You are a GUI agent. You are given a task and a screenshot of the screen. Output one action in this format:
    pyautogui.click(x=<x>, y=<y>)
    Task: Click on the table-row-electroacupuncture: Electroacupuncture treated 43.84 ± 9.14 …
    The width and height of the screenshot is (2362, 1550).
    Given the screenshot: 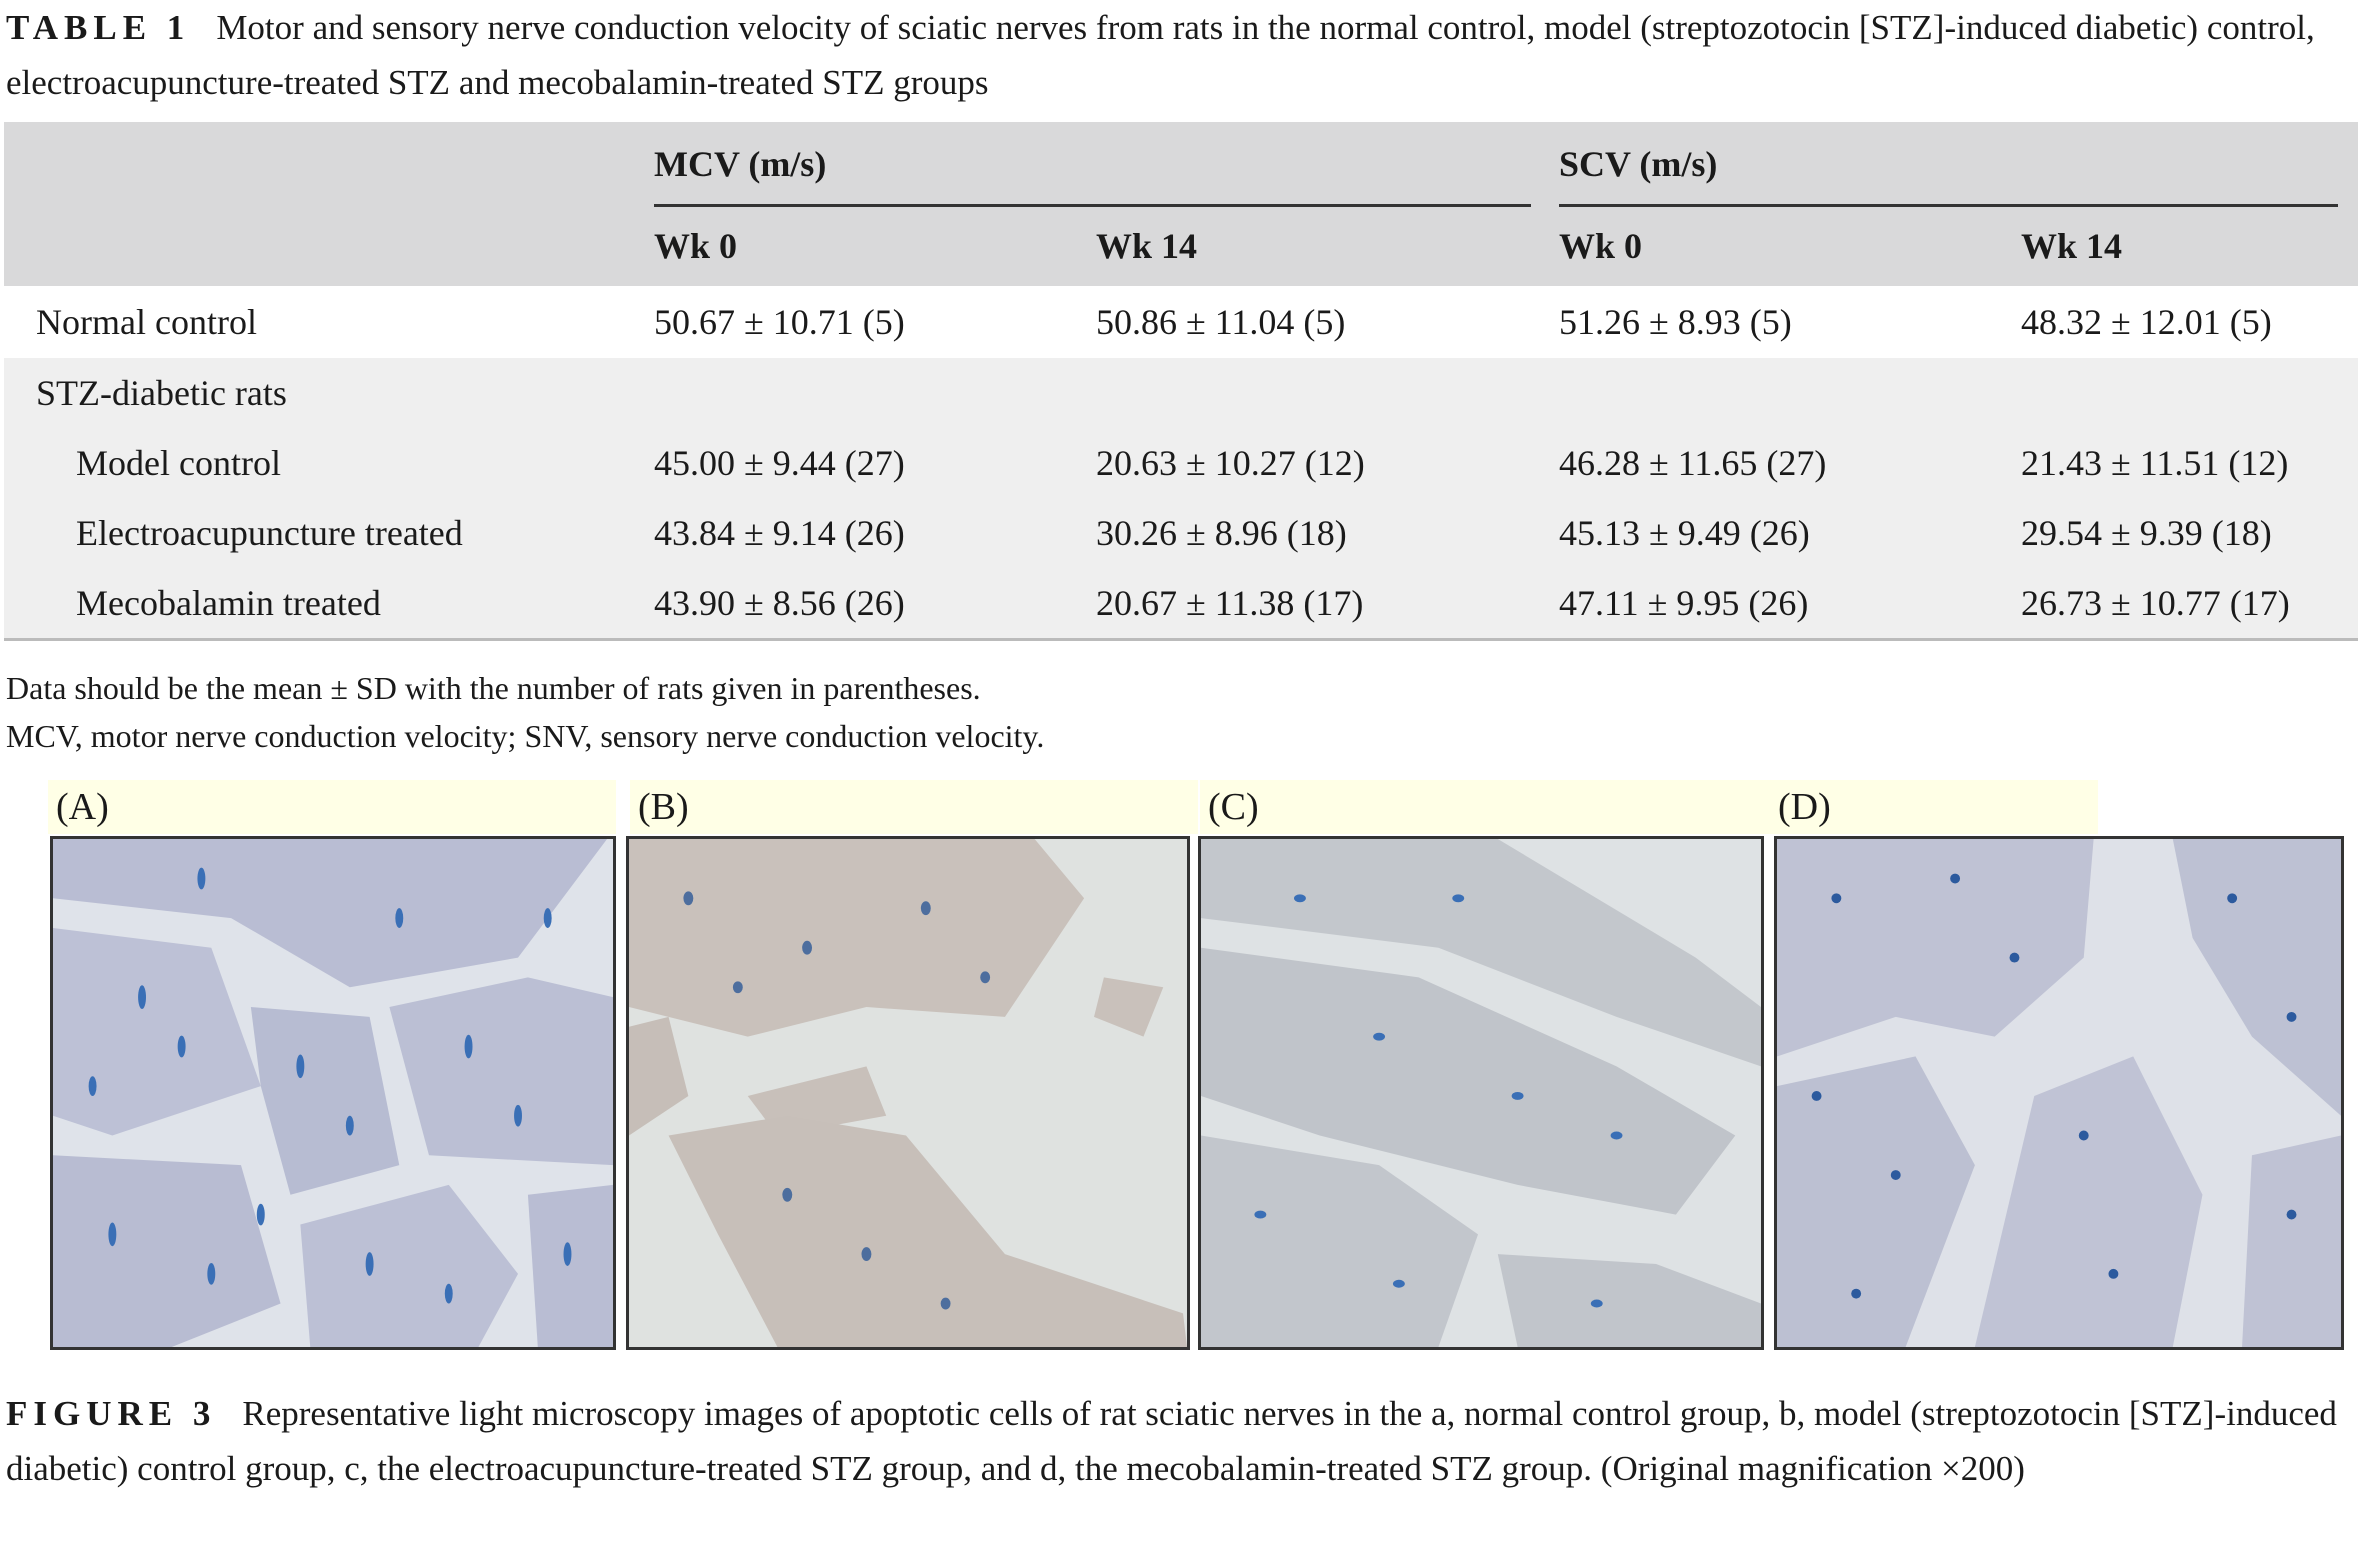 What is the action you would take?
    pyautogui.click(x=1181, y=533)
    